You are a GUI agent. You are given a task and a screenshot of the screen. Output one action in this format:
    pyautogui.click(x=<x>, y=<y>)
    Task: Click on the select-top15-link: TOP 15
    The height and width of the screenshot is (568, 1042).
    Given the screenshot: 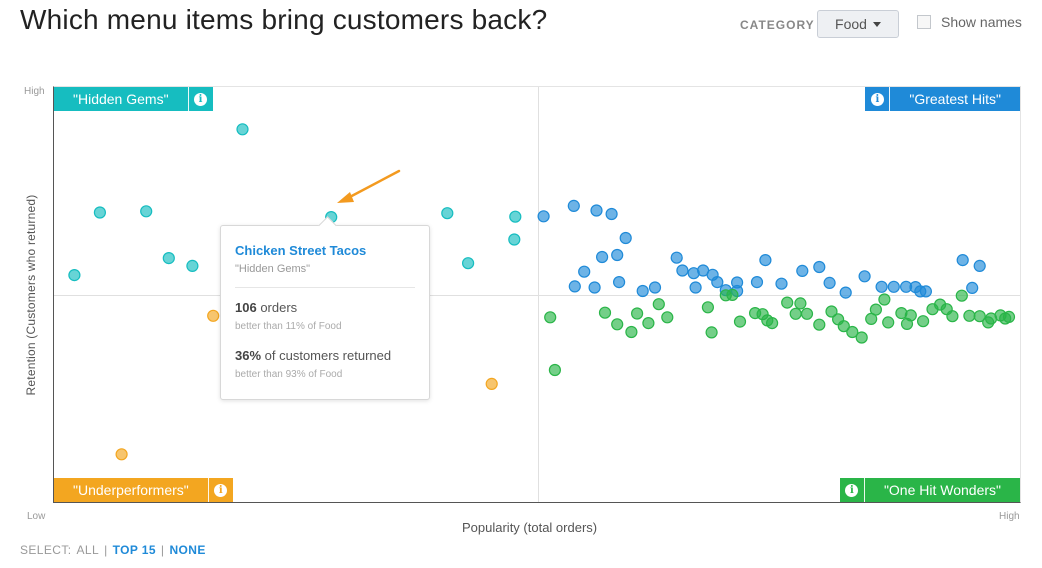 What is the action you would take?
    pyautogui.click(x=134, y=550)
    